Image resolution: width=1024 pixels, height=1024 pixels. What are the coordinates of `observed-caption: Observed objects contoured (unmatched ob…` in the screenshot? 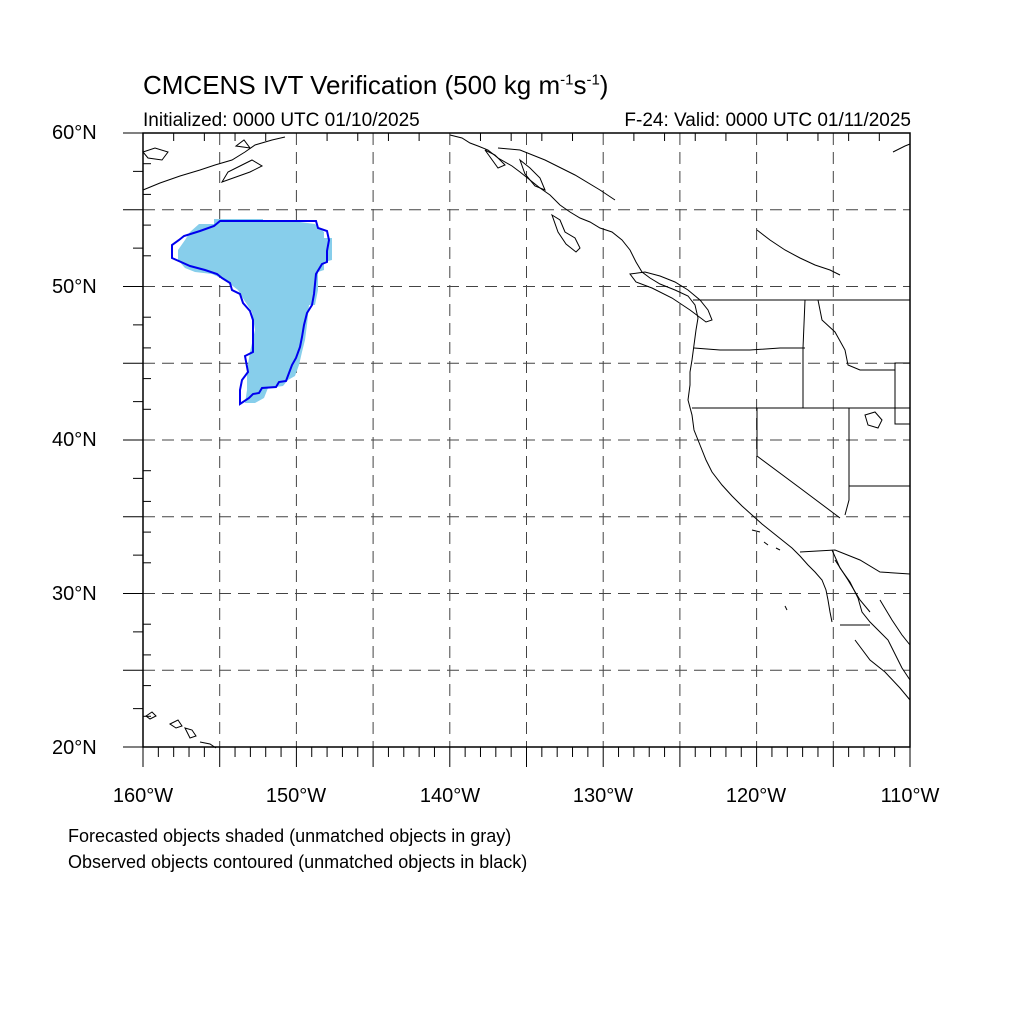 It's located at (298, 862).